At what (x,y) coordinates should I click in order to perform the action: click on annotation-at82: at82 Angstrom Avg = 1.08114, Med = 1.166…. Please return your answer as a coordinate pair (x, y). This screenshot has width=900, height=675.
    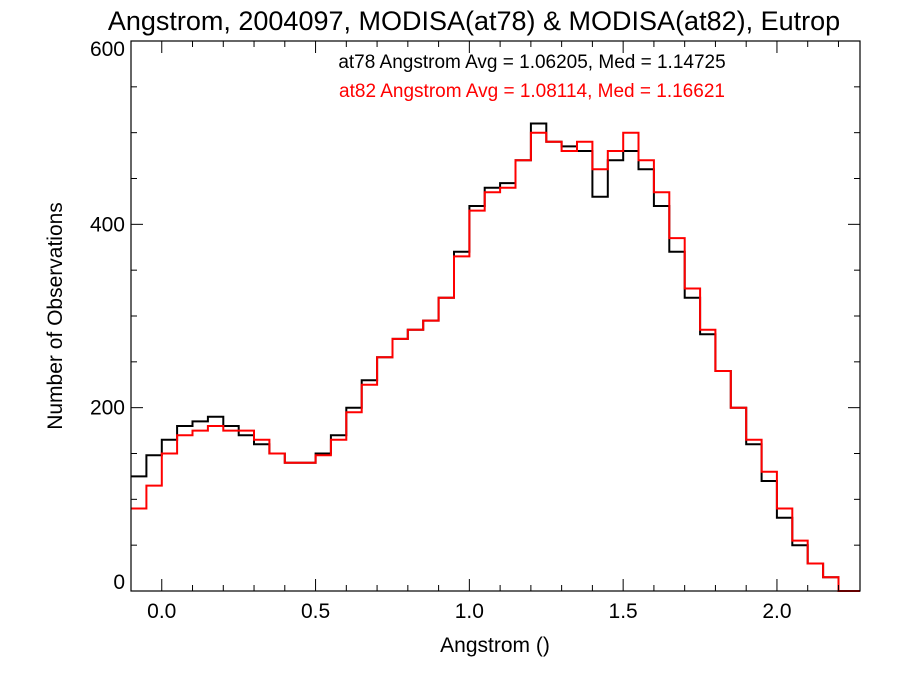
    Looking at the image, I should click on (532, 91).